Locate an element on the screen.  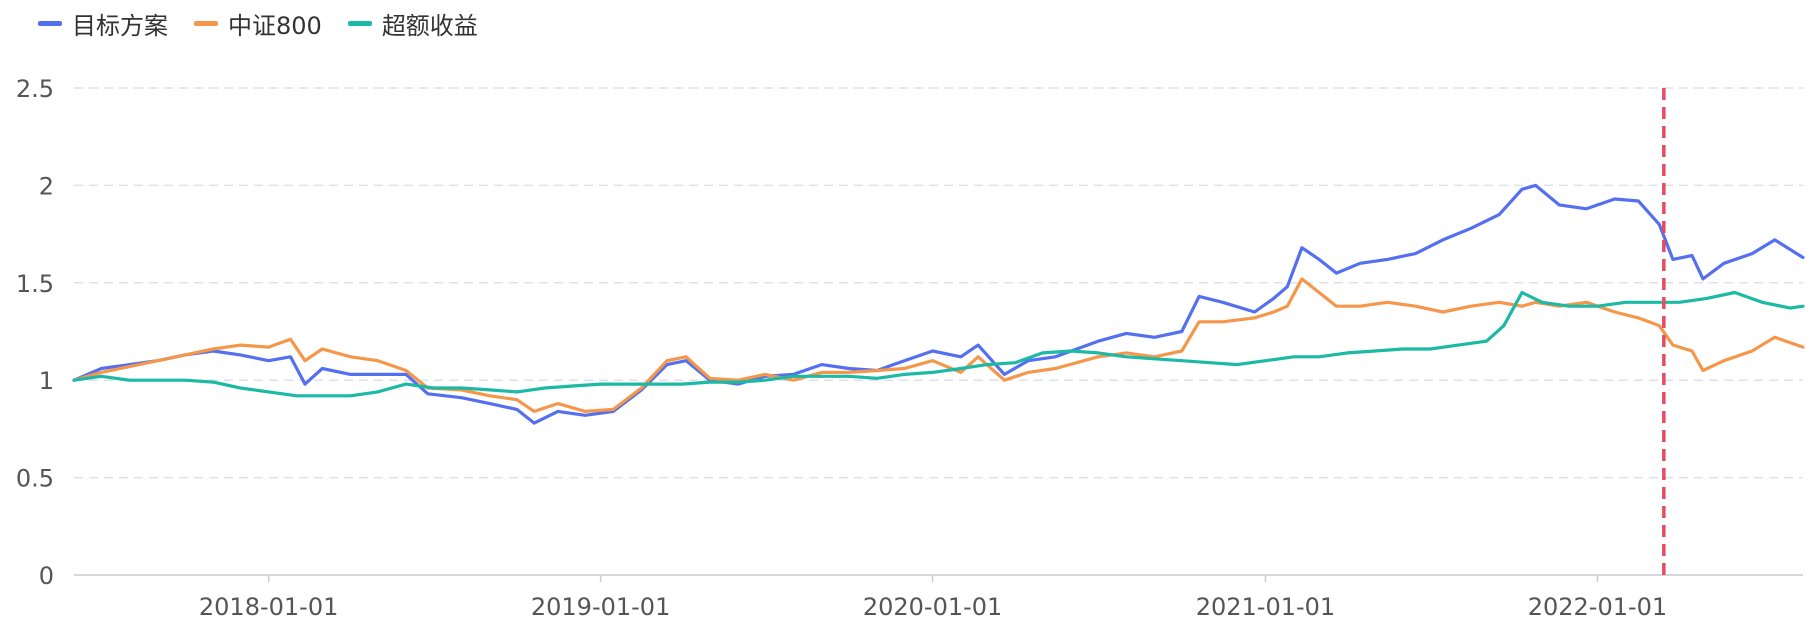
y-tick-label: 1 is located at coordinates (46, 381).